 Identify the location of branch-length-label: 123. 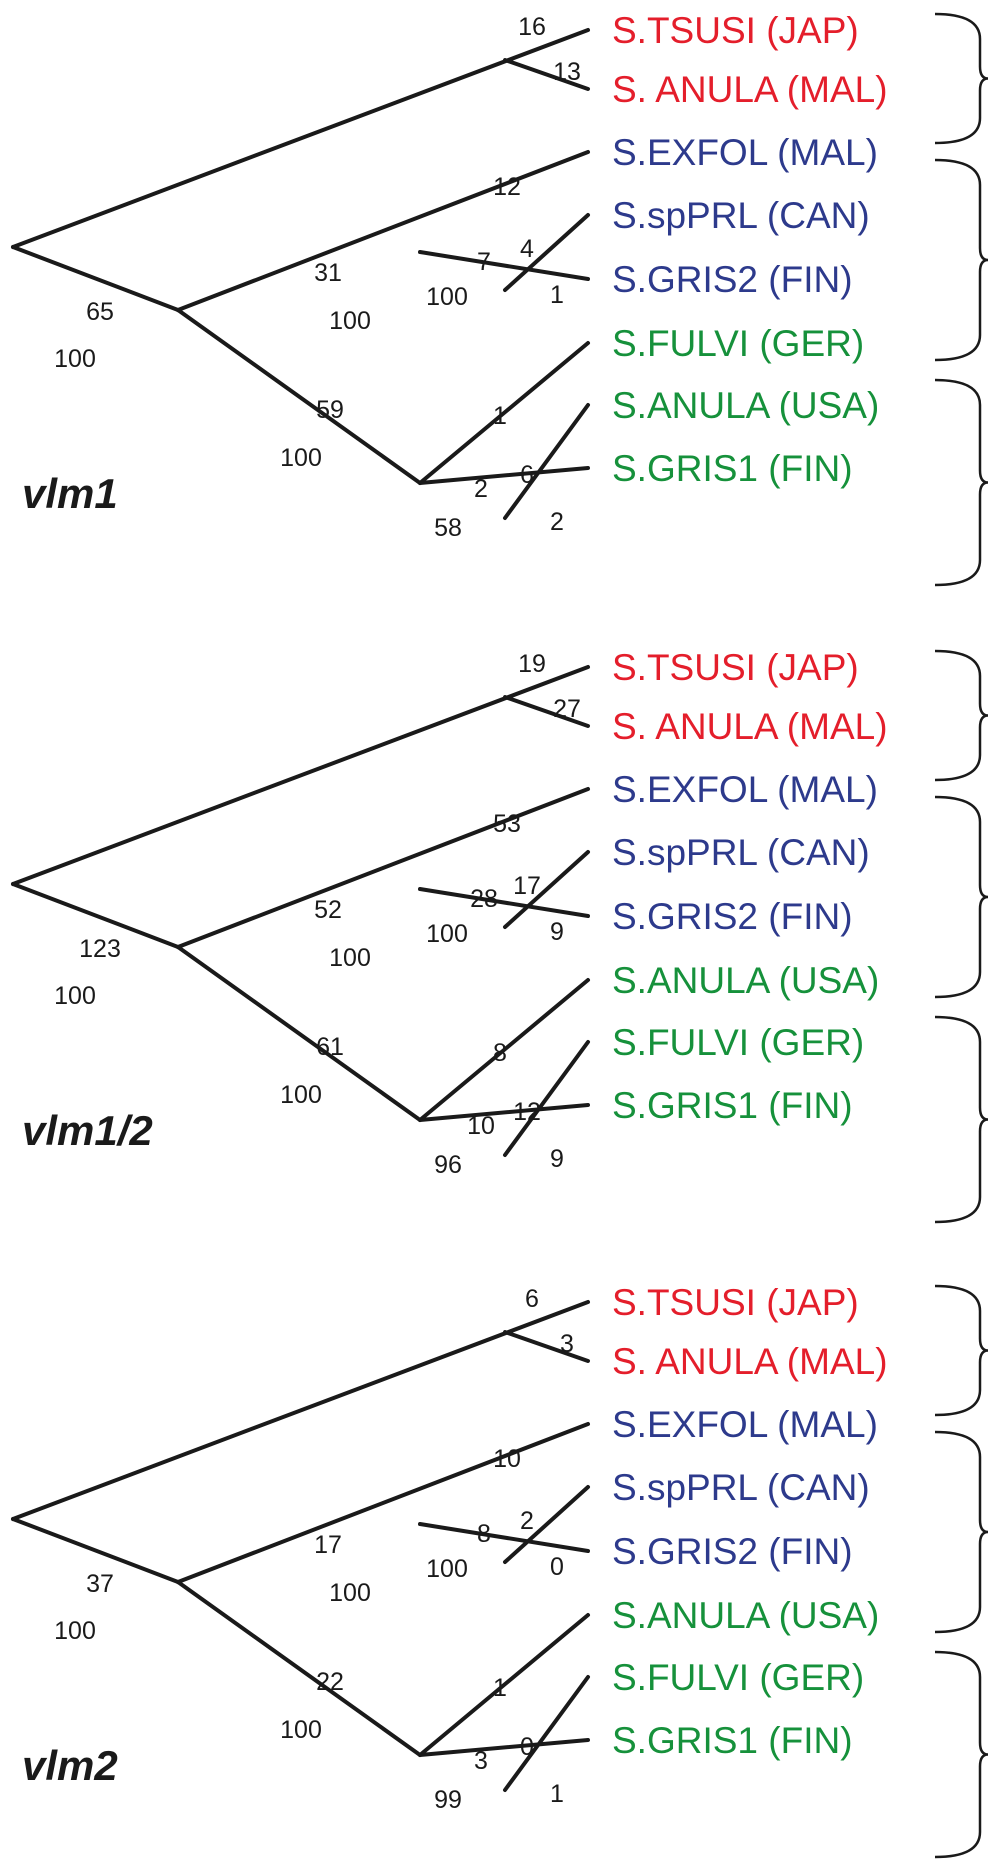
(100, 949).